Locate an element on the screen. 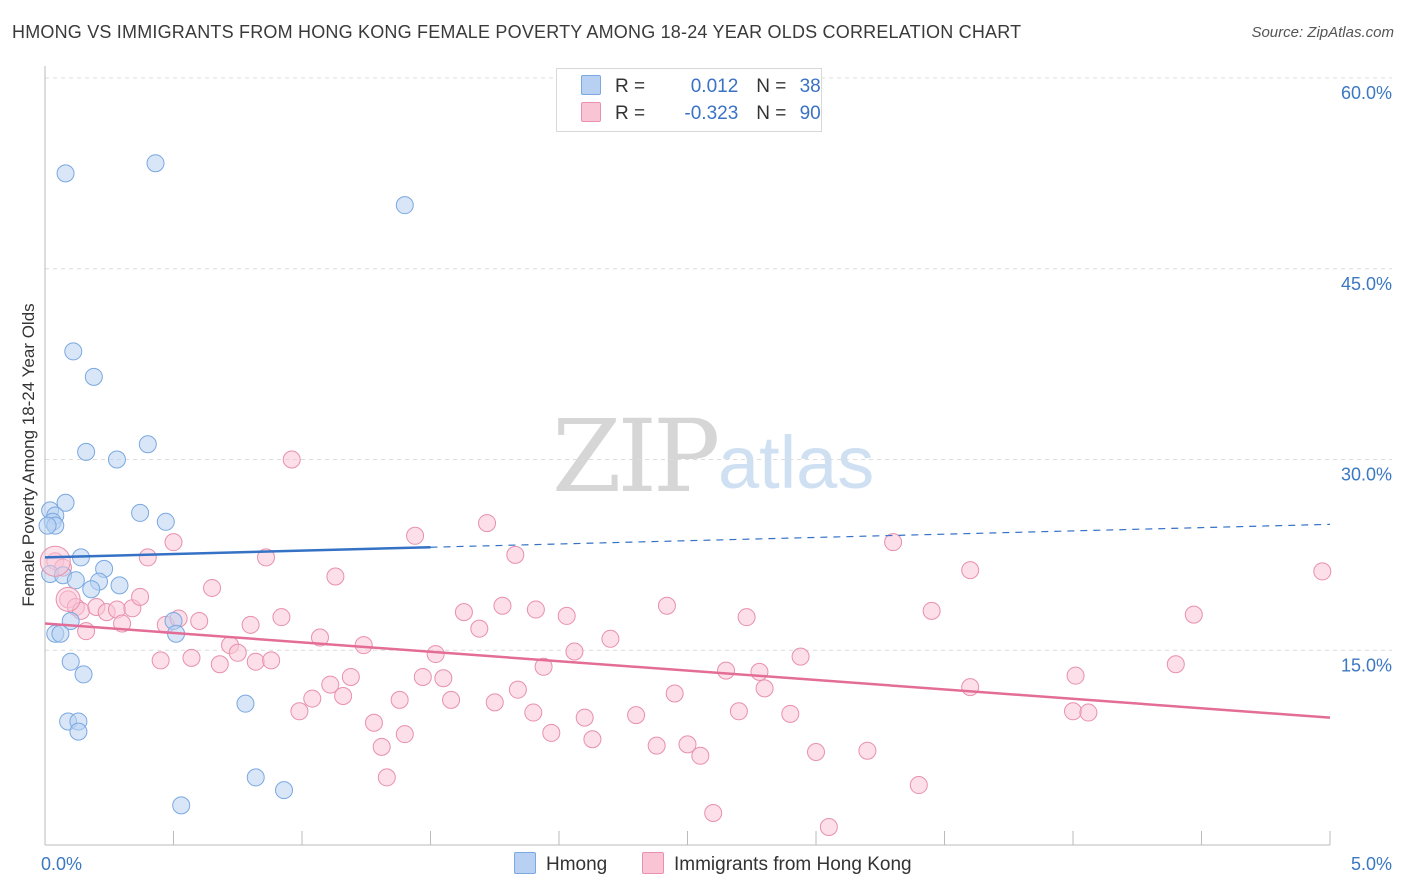 The image size is (1406, 892). legend-row-hmong: R = 0.012 N = 38 is located at coordinates (701, 88).